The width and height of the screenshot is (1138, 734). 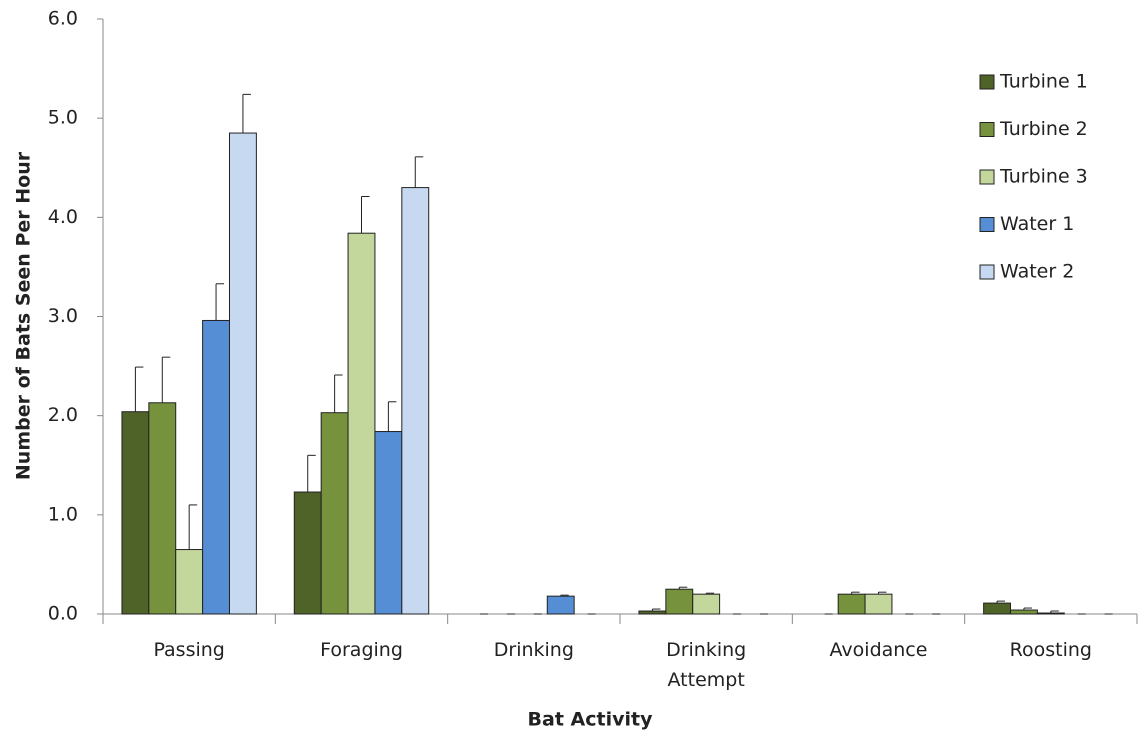 I want to click on x-tick-label: Drinking, so click(x=533, y=650).